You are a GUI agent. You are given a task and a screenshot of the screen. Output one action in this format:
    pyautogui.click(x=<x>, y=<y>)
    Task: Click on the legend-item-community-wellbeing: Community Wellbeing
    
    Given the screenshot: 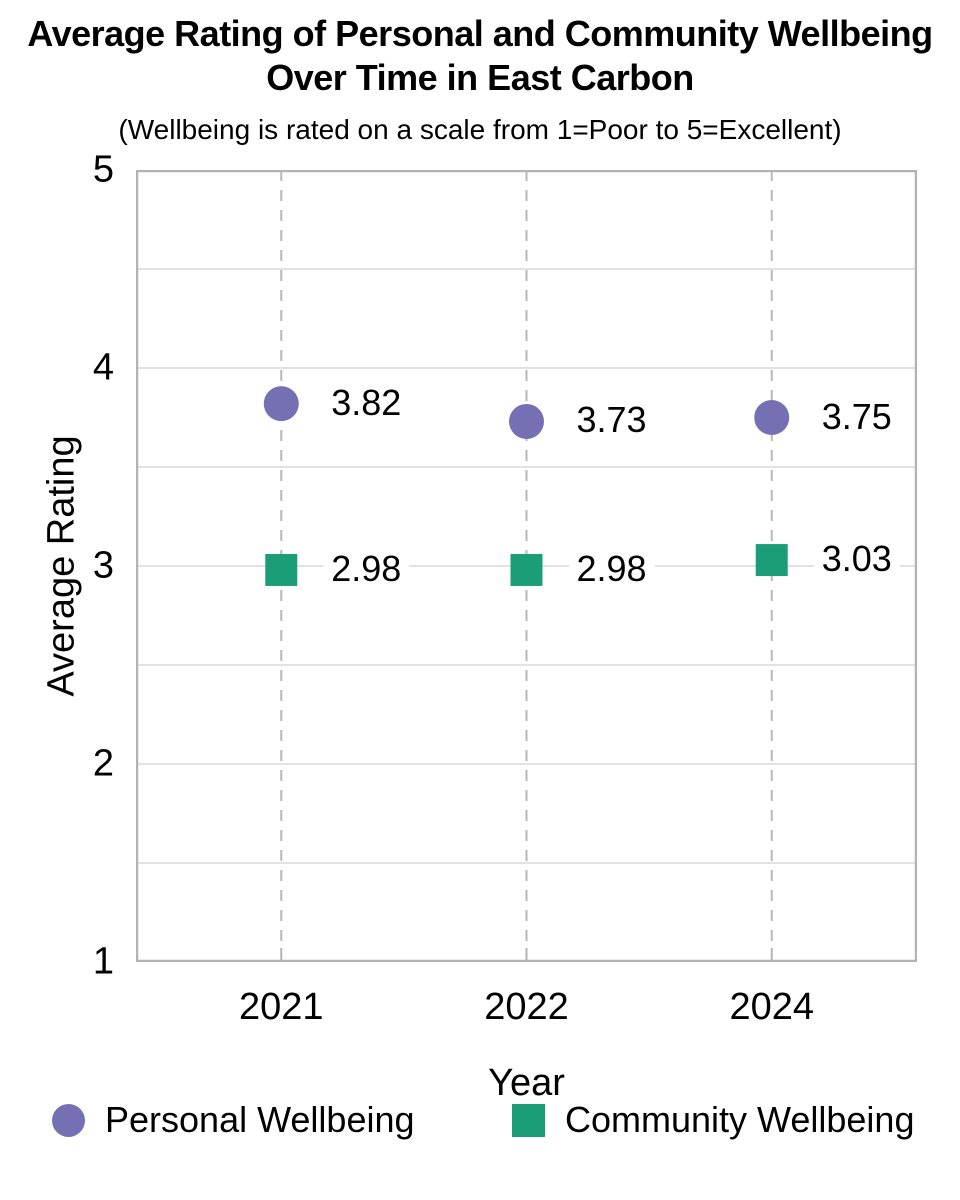 What is the action you would take?
    pyautogui.click(x=713, y=1119)
    